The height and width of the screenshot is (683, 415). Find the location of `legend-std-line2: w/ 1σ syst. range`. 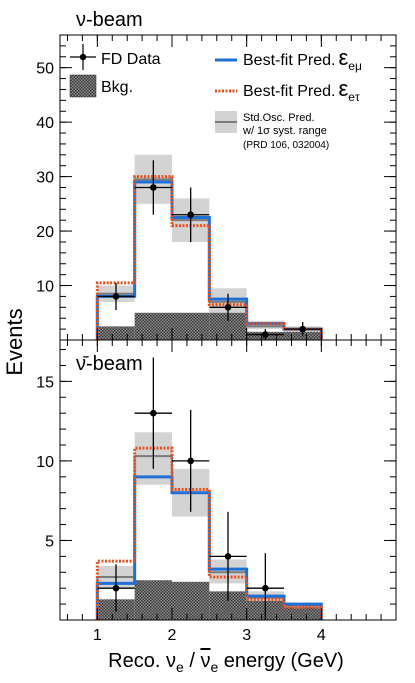

legend-std-line2: w/ 1σ syst. range is located at coordinates (284, 131).